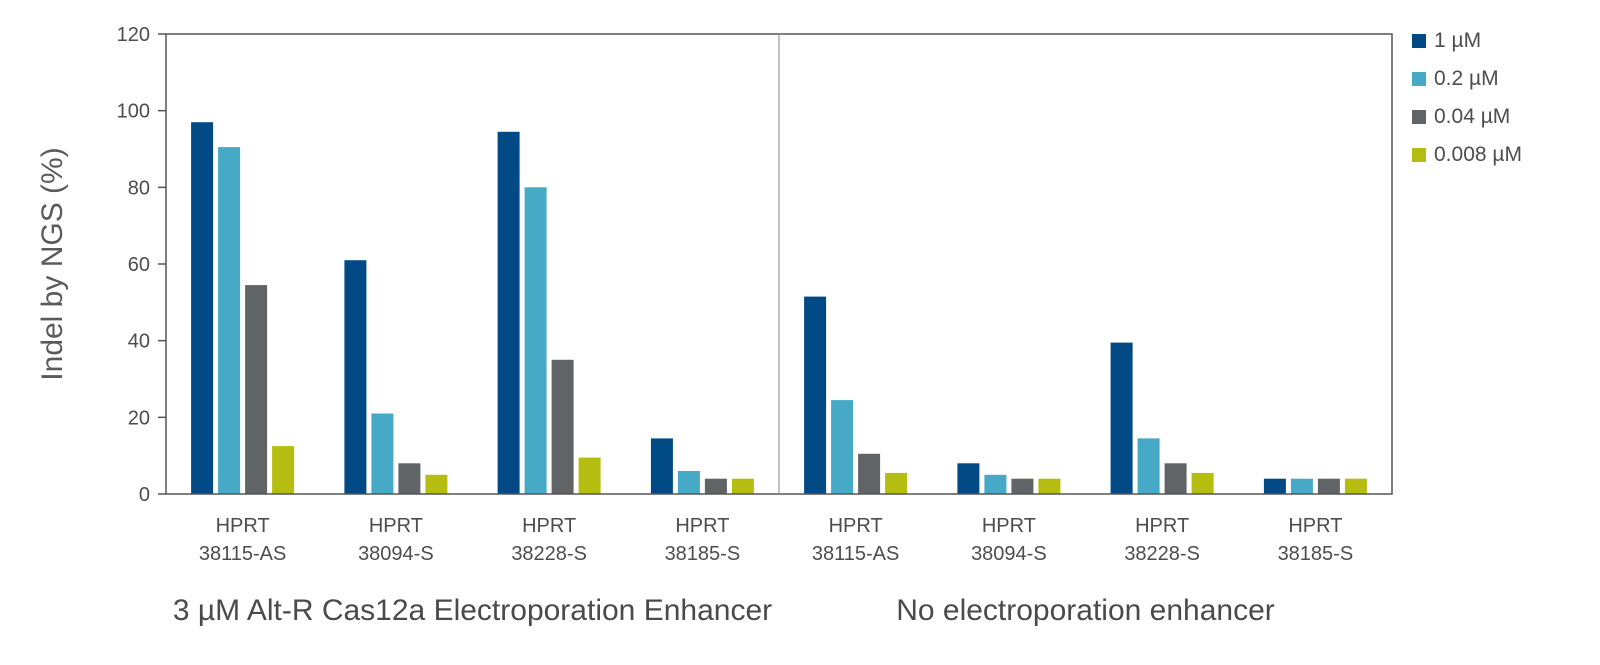 This screenshot has width=1600, height=665. What do you see at coordinates (52, 263) in the screenshot?
I see `y-axis-title: Indel by NGS (%)` at bounding box center [52, 263].